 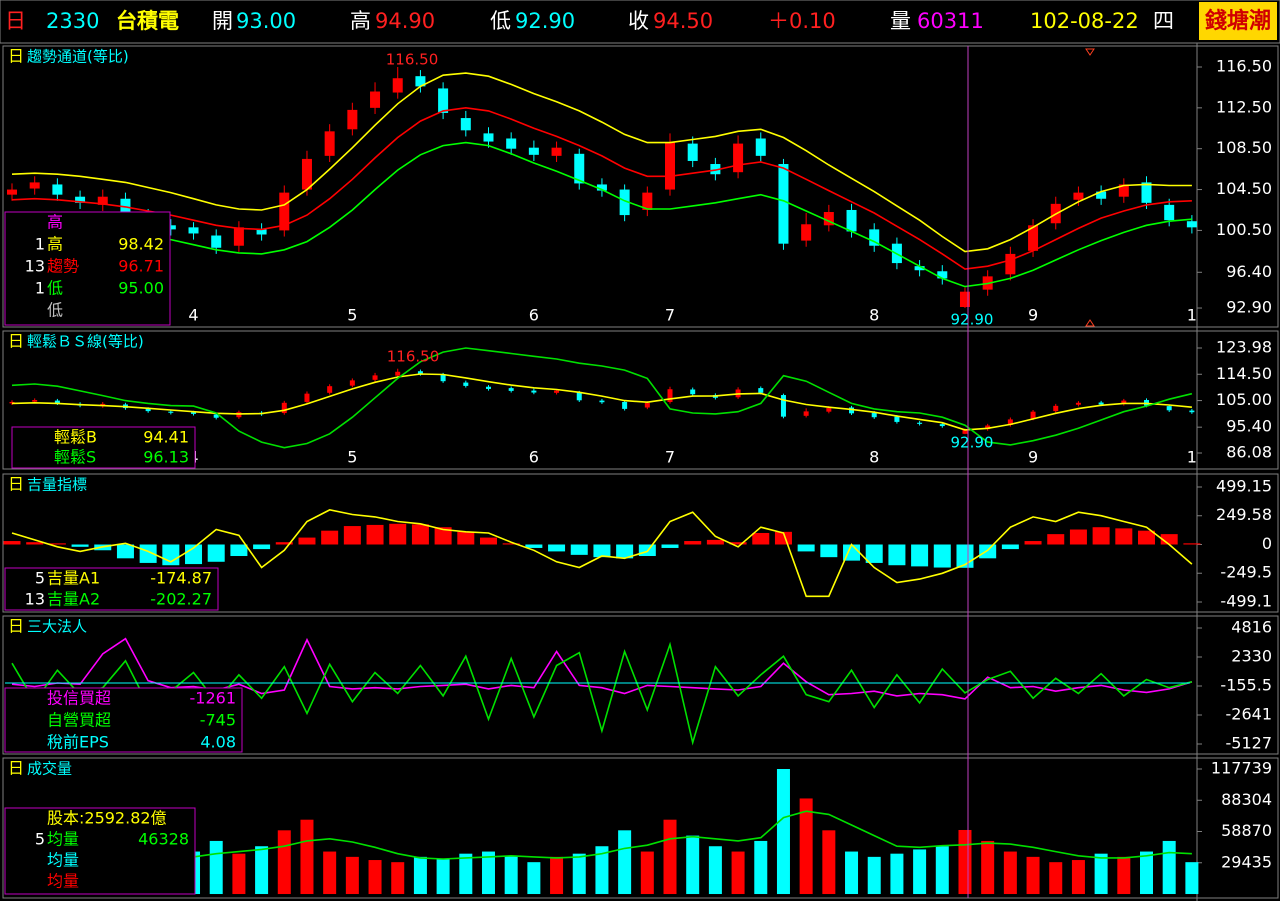 What do you see at coordinates (1084, 21) in the screenshot?
I see `date: 102-08-22` at bounding box center [1084, 21].